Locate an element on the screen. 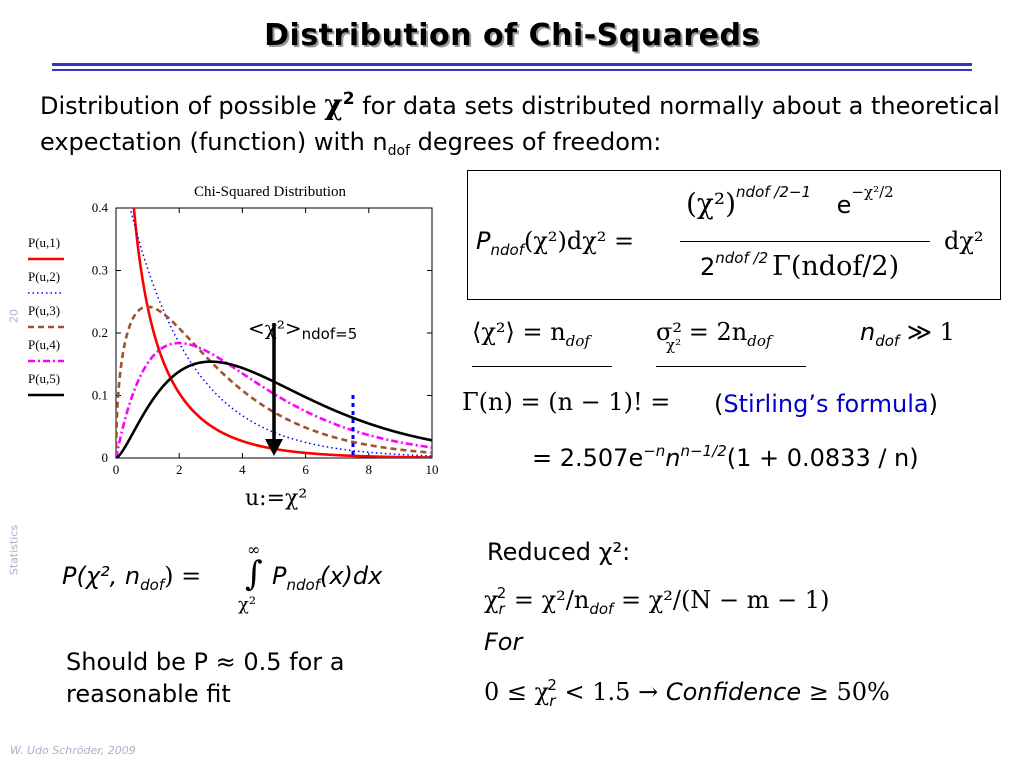 The width and height of the screenshot is (1024, 768). integral-sign: ∫ is located at coordinates (254, 574).